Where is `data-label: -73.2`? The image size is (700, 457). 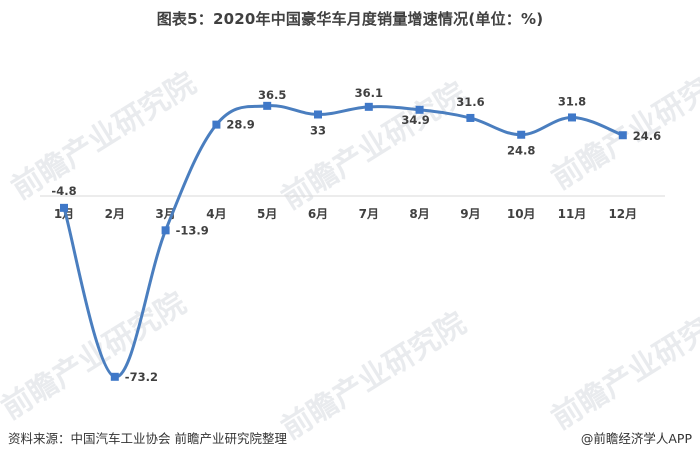 data-label: -73.2 is located at coordinates (141, 377).